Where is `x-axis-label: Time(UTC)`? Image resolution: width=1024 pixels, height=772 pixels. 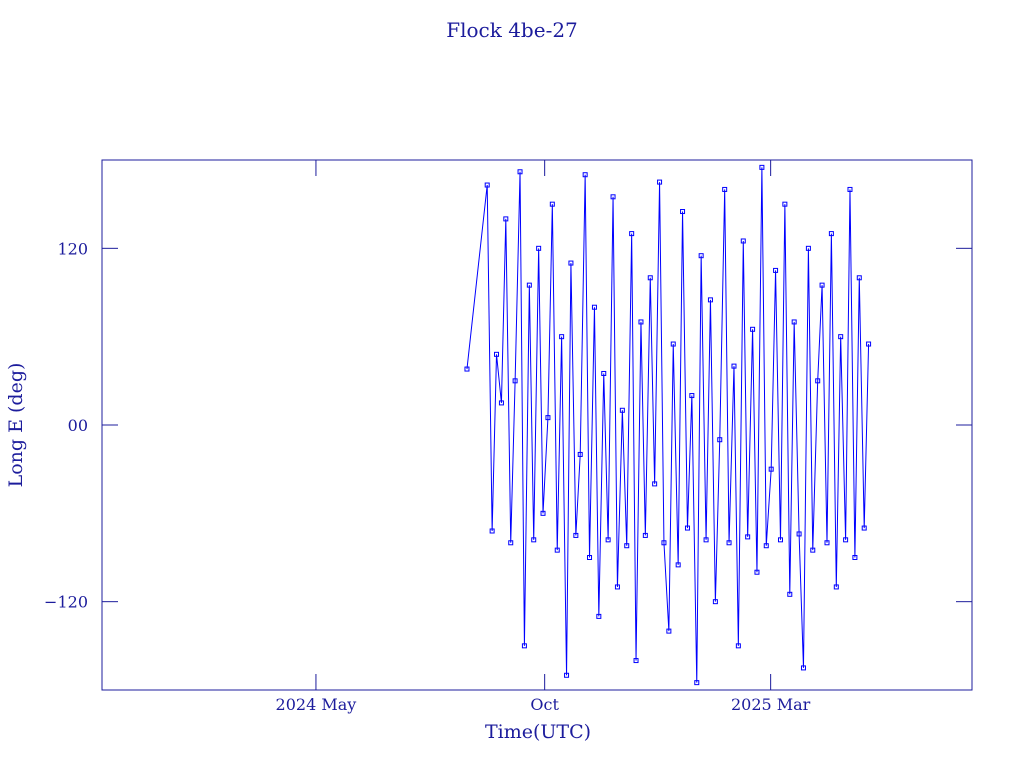
x-axis-label: Time(UTC) is located at coordinates (538, 732).